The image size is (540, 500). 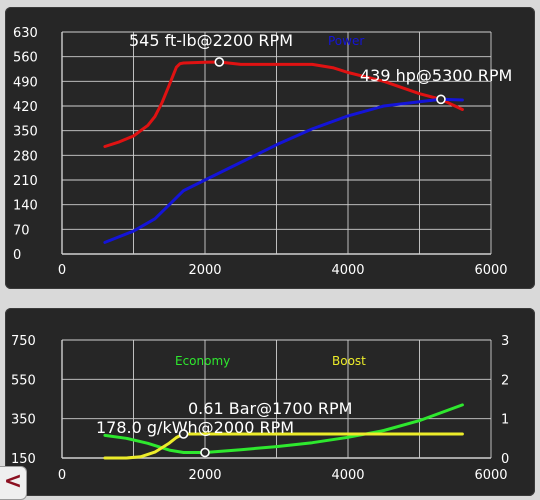 I want to click on y-right-tick-label: 3, so click(x=505, y=341).